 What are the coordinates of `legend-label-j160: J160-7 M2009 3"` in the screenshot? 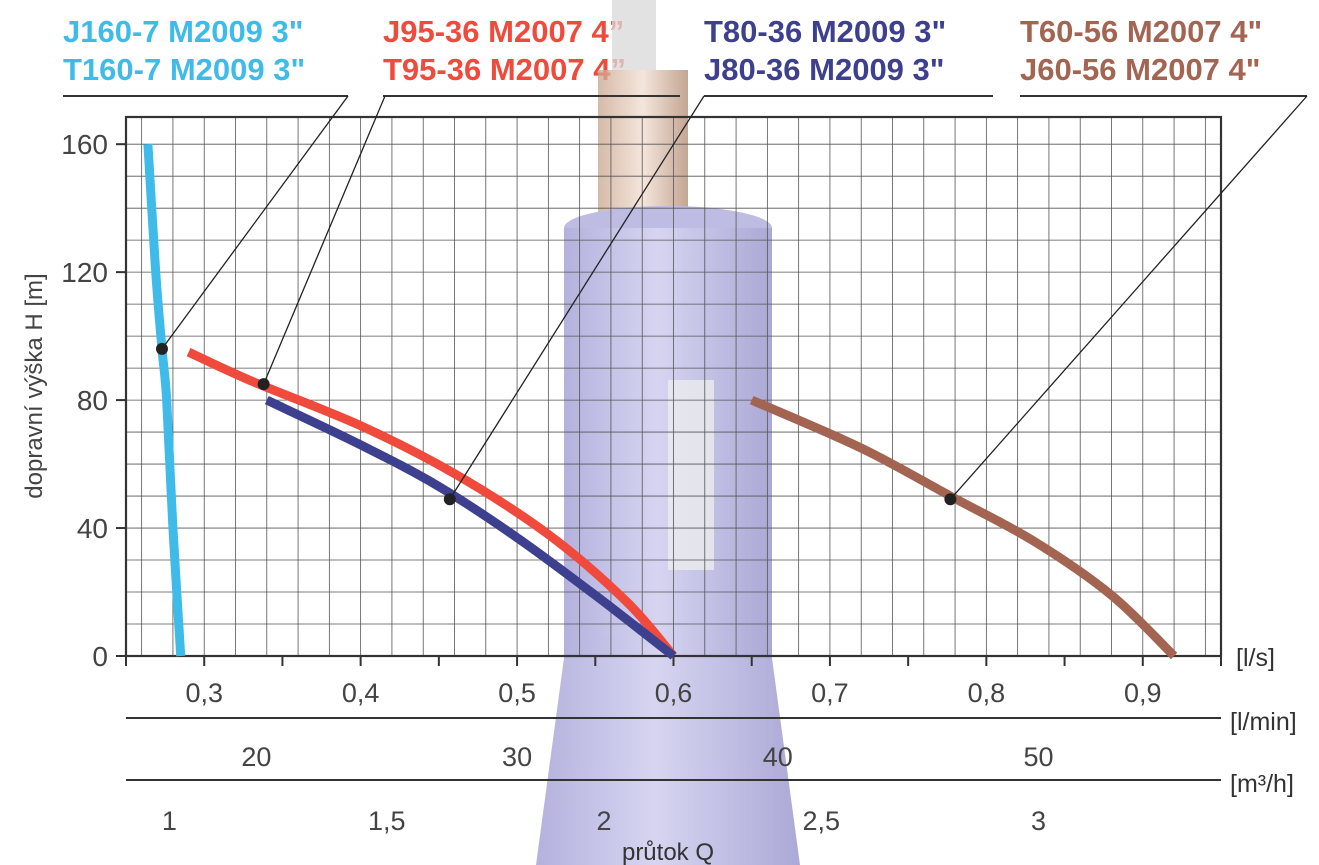 It's located at (183, 31).